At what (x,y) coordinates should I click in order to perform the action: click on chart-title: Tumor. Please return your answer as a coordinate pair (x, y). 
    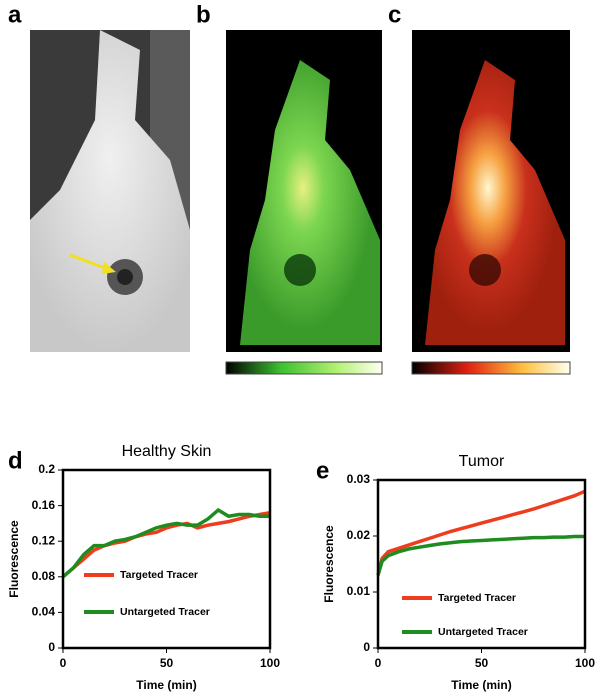
    Looking at the image, I should click on (482, 461).